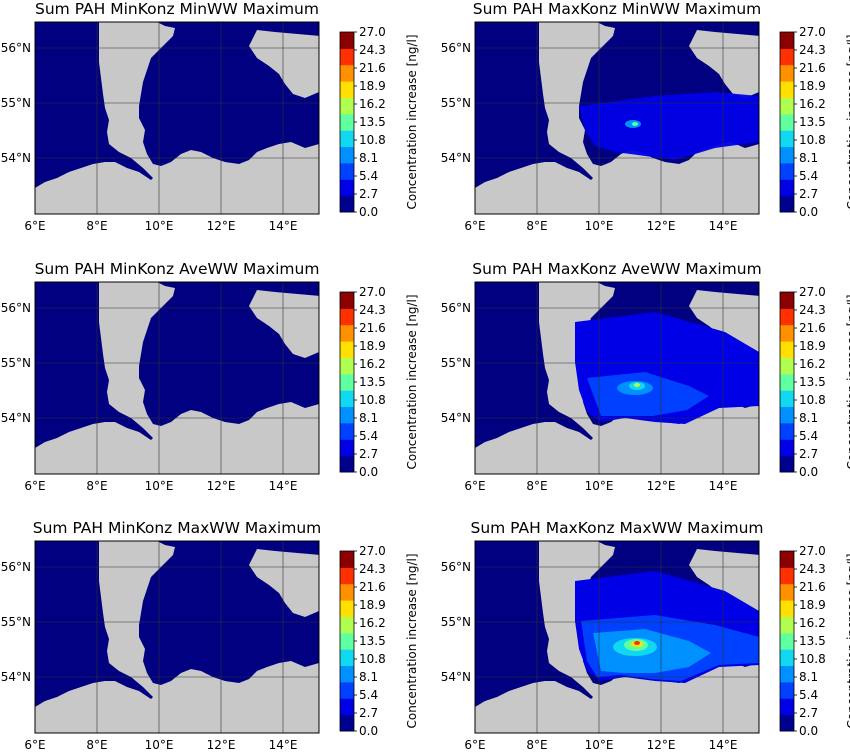  Describe the element at coordinates (616, 269) in the screenshot. I see `panel-title: Sum PAH MaxKonz AveWW Maximum` at that location.